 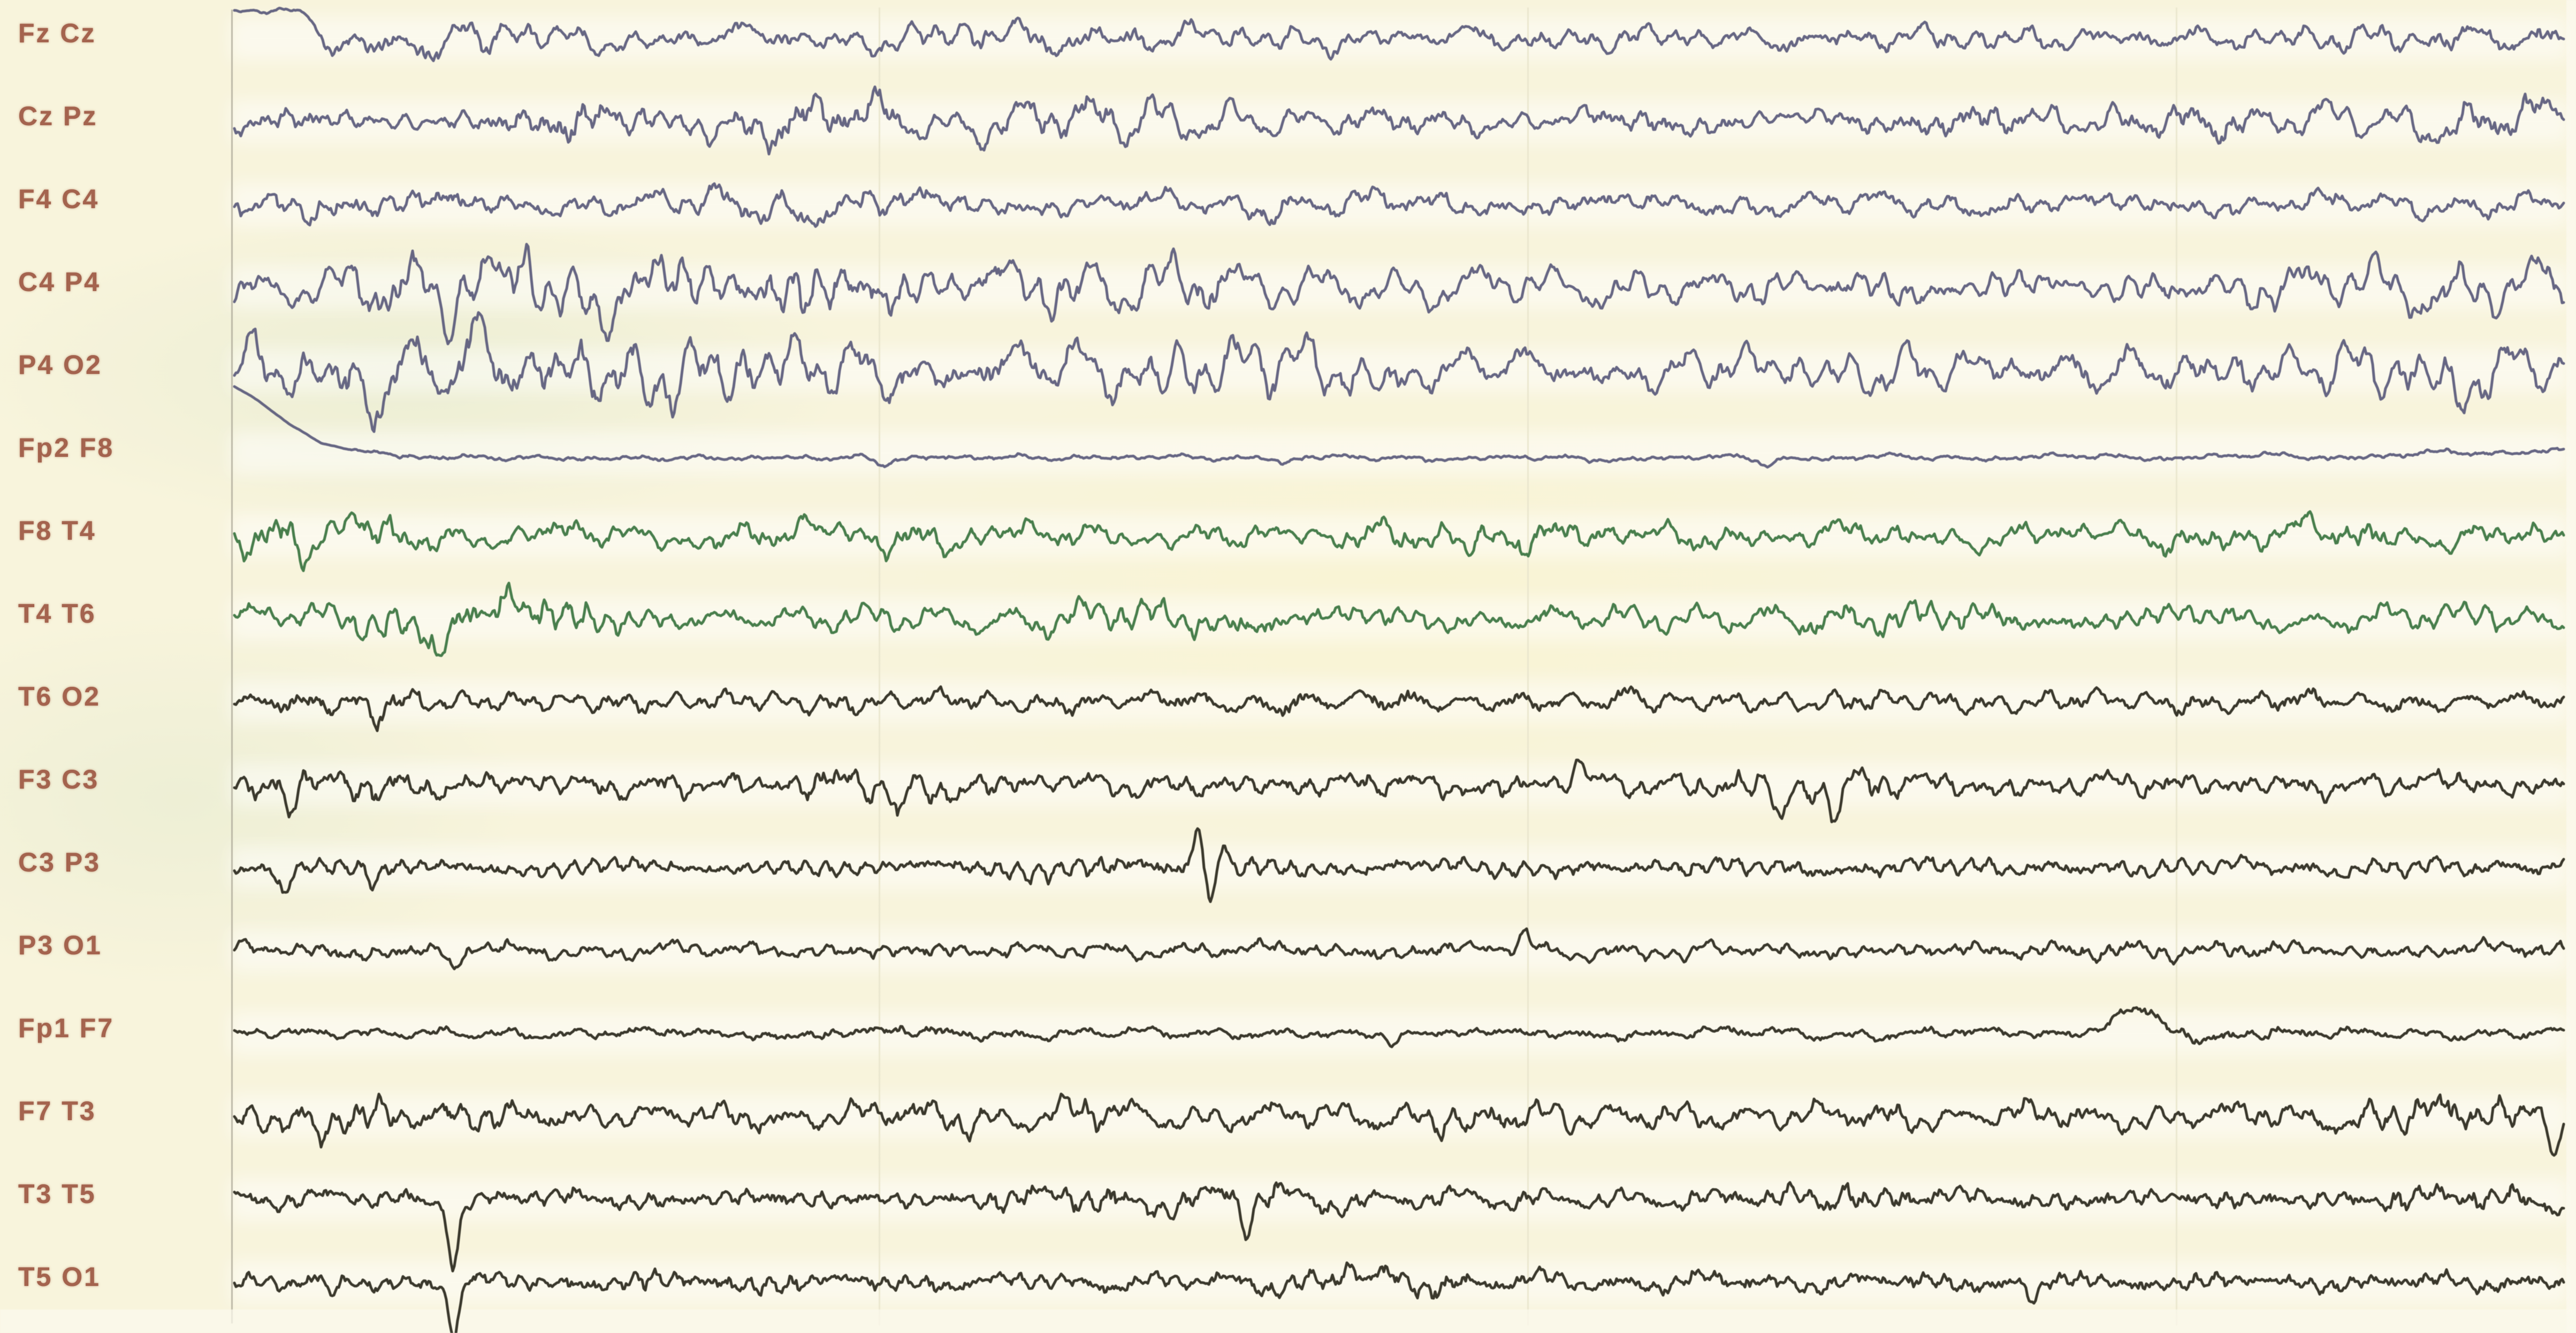 I want to click on eeg-trace-fz-cz, so click(x=1399, y=34).